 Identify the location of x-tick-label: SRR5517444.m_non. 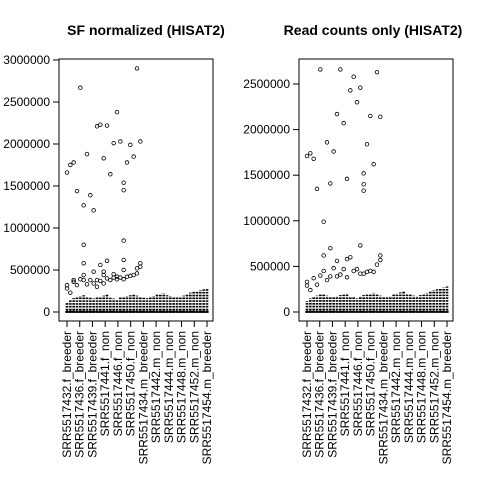
(409, 387).